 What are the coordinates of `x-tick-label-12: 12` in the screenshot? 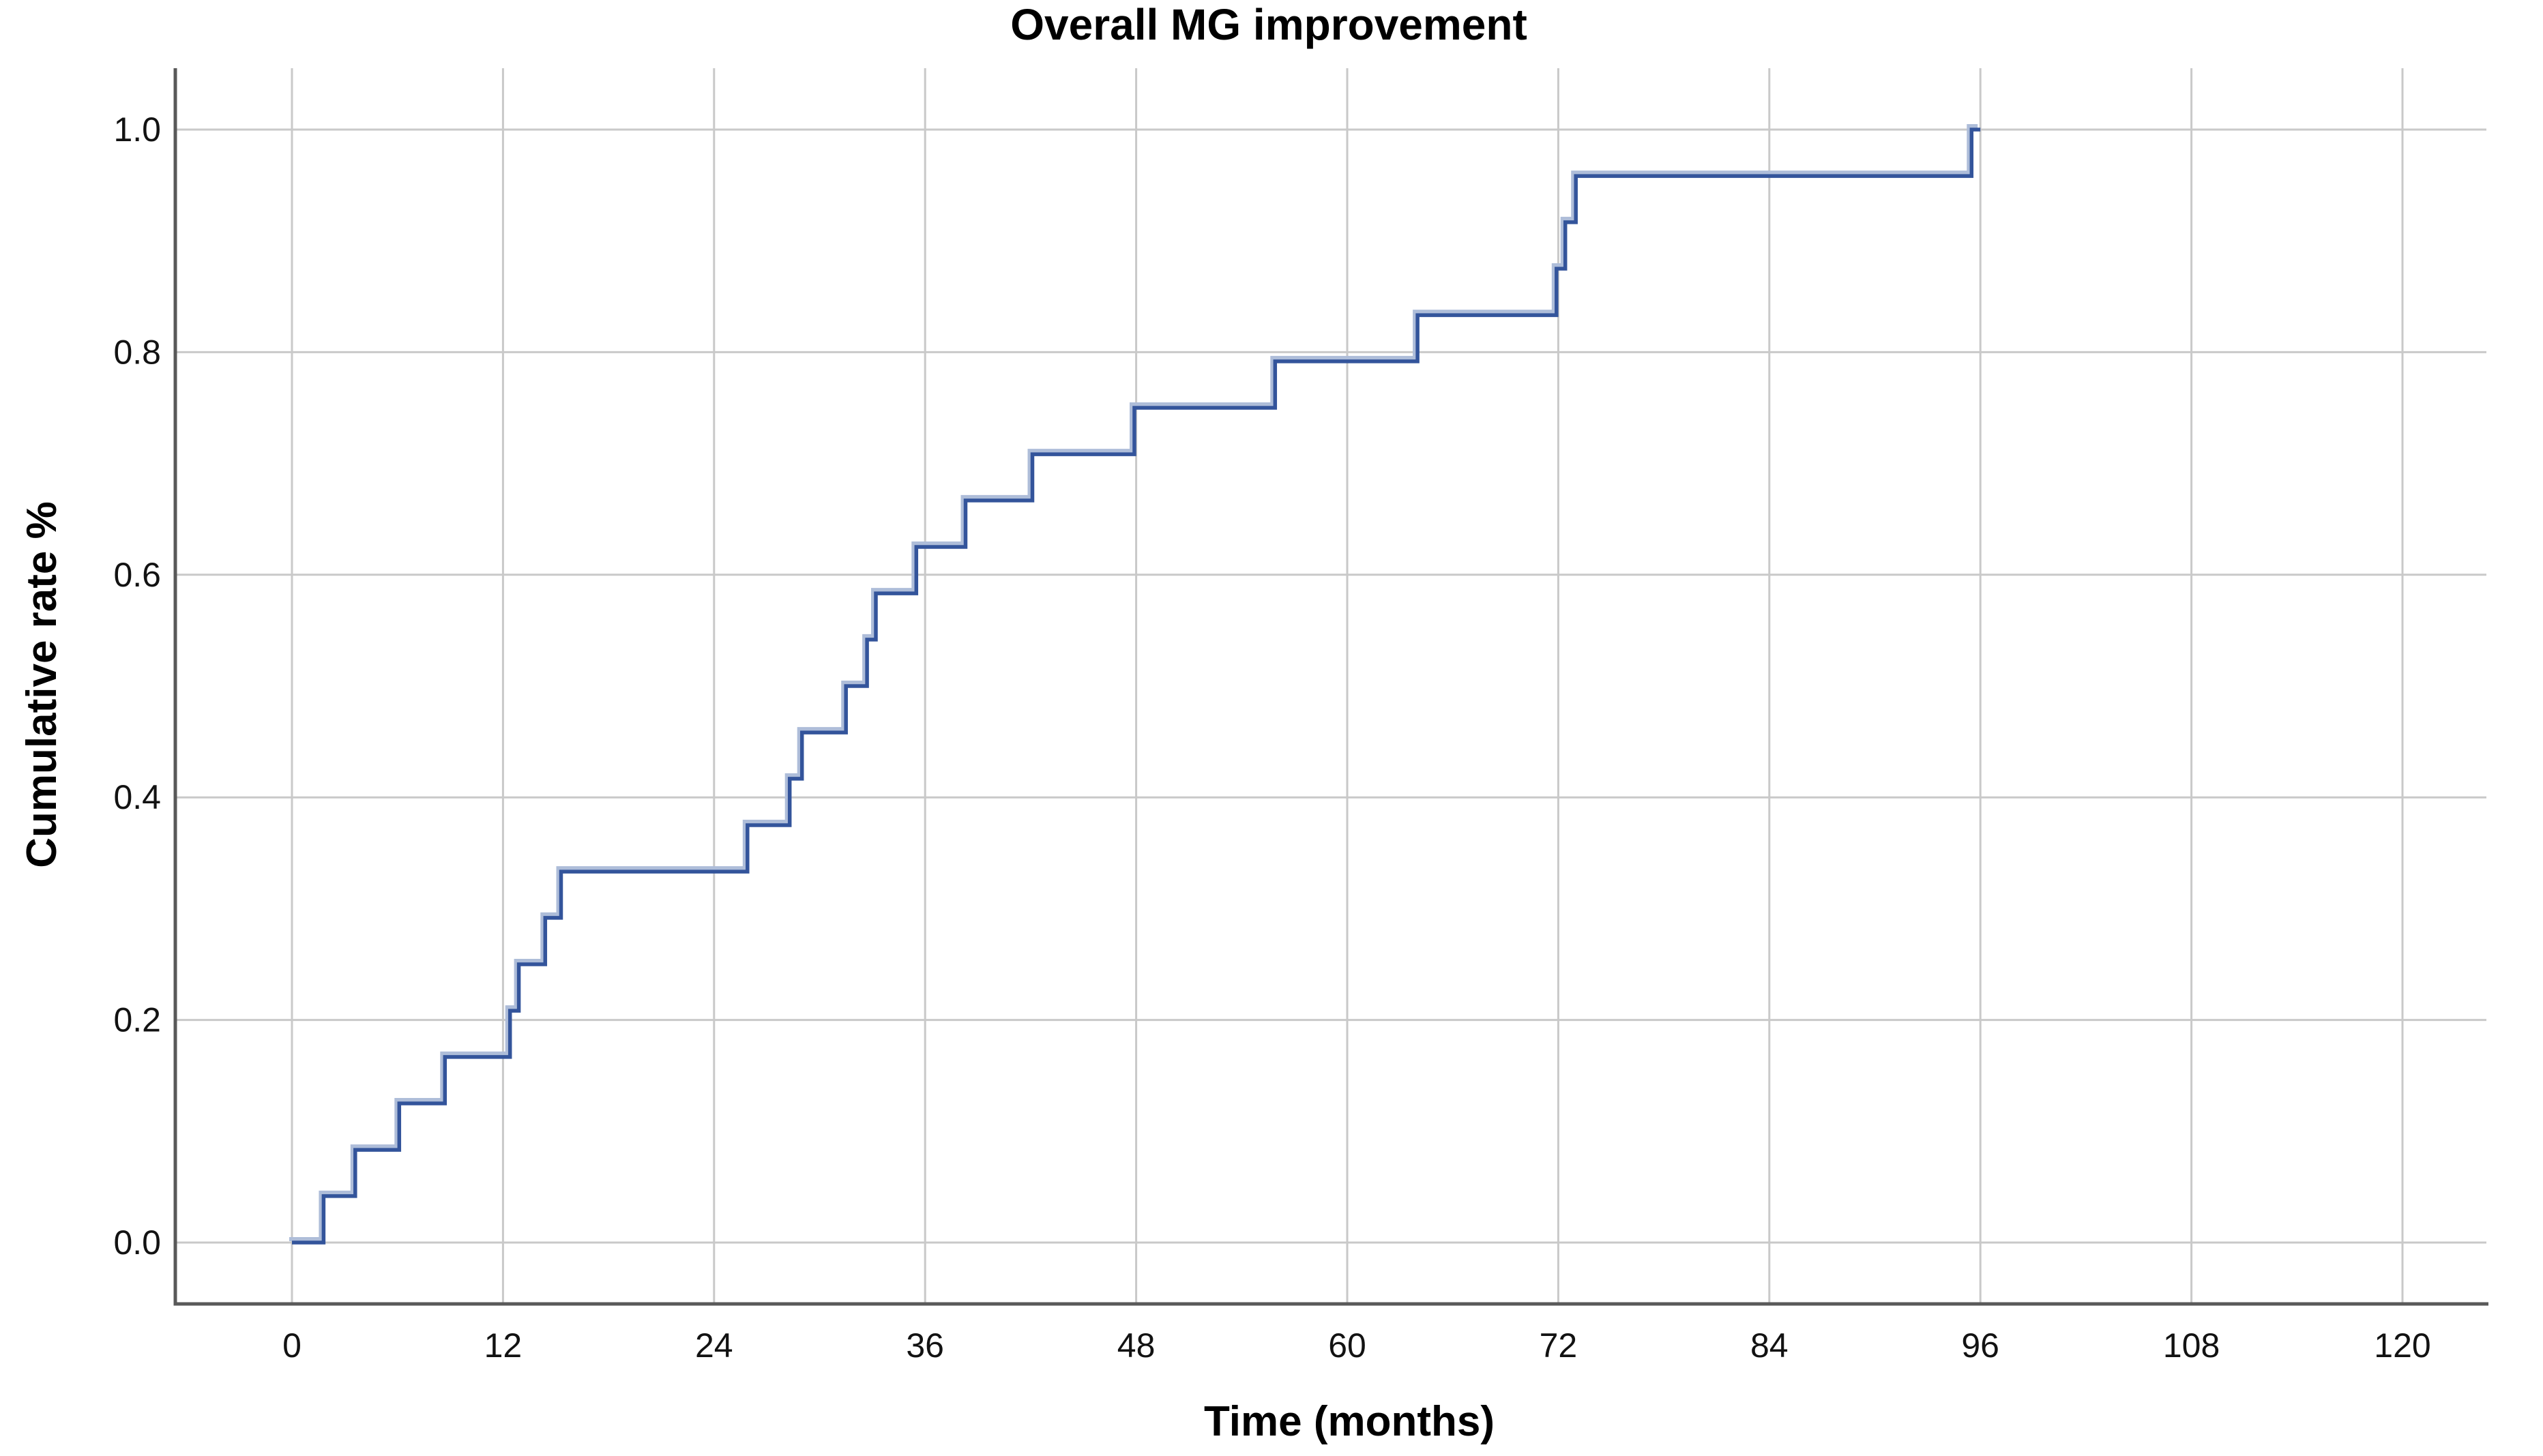 It's located at (503, 1345).